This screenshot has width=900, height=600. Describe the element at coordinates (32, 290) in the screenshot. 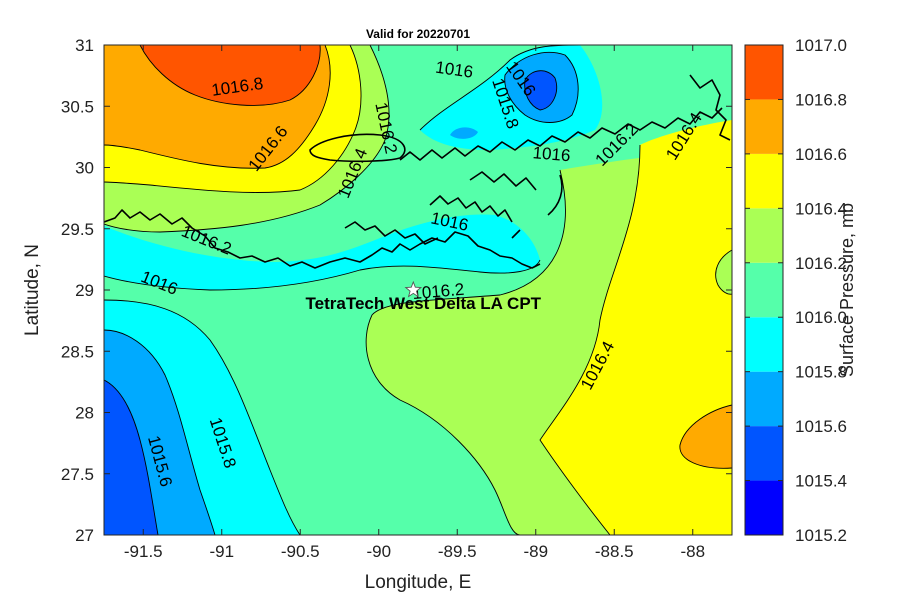

I see `y-axis-label: Latitude, N` at that location.